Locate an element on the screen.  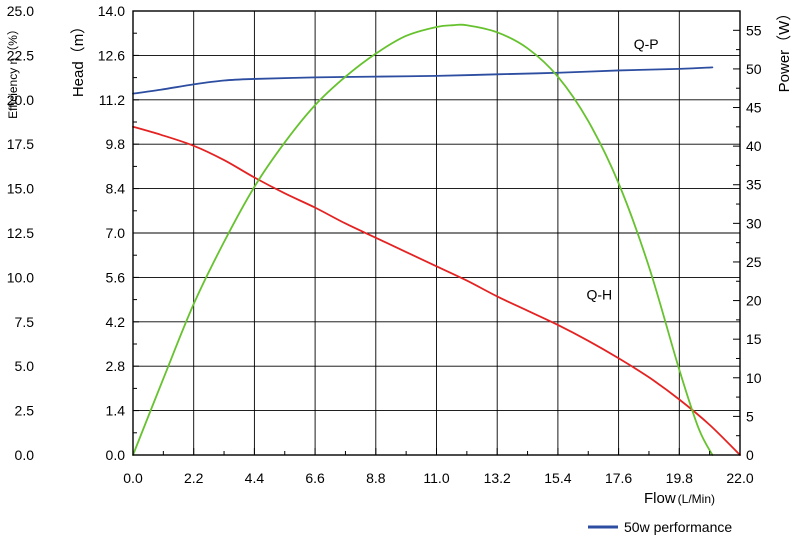
efficiency-tick-label: 15.0 is located at coordinates (20, 189).